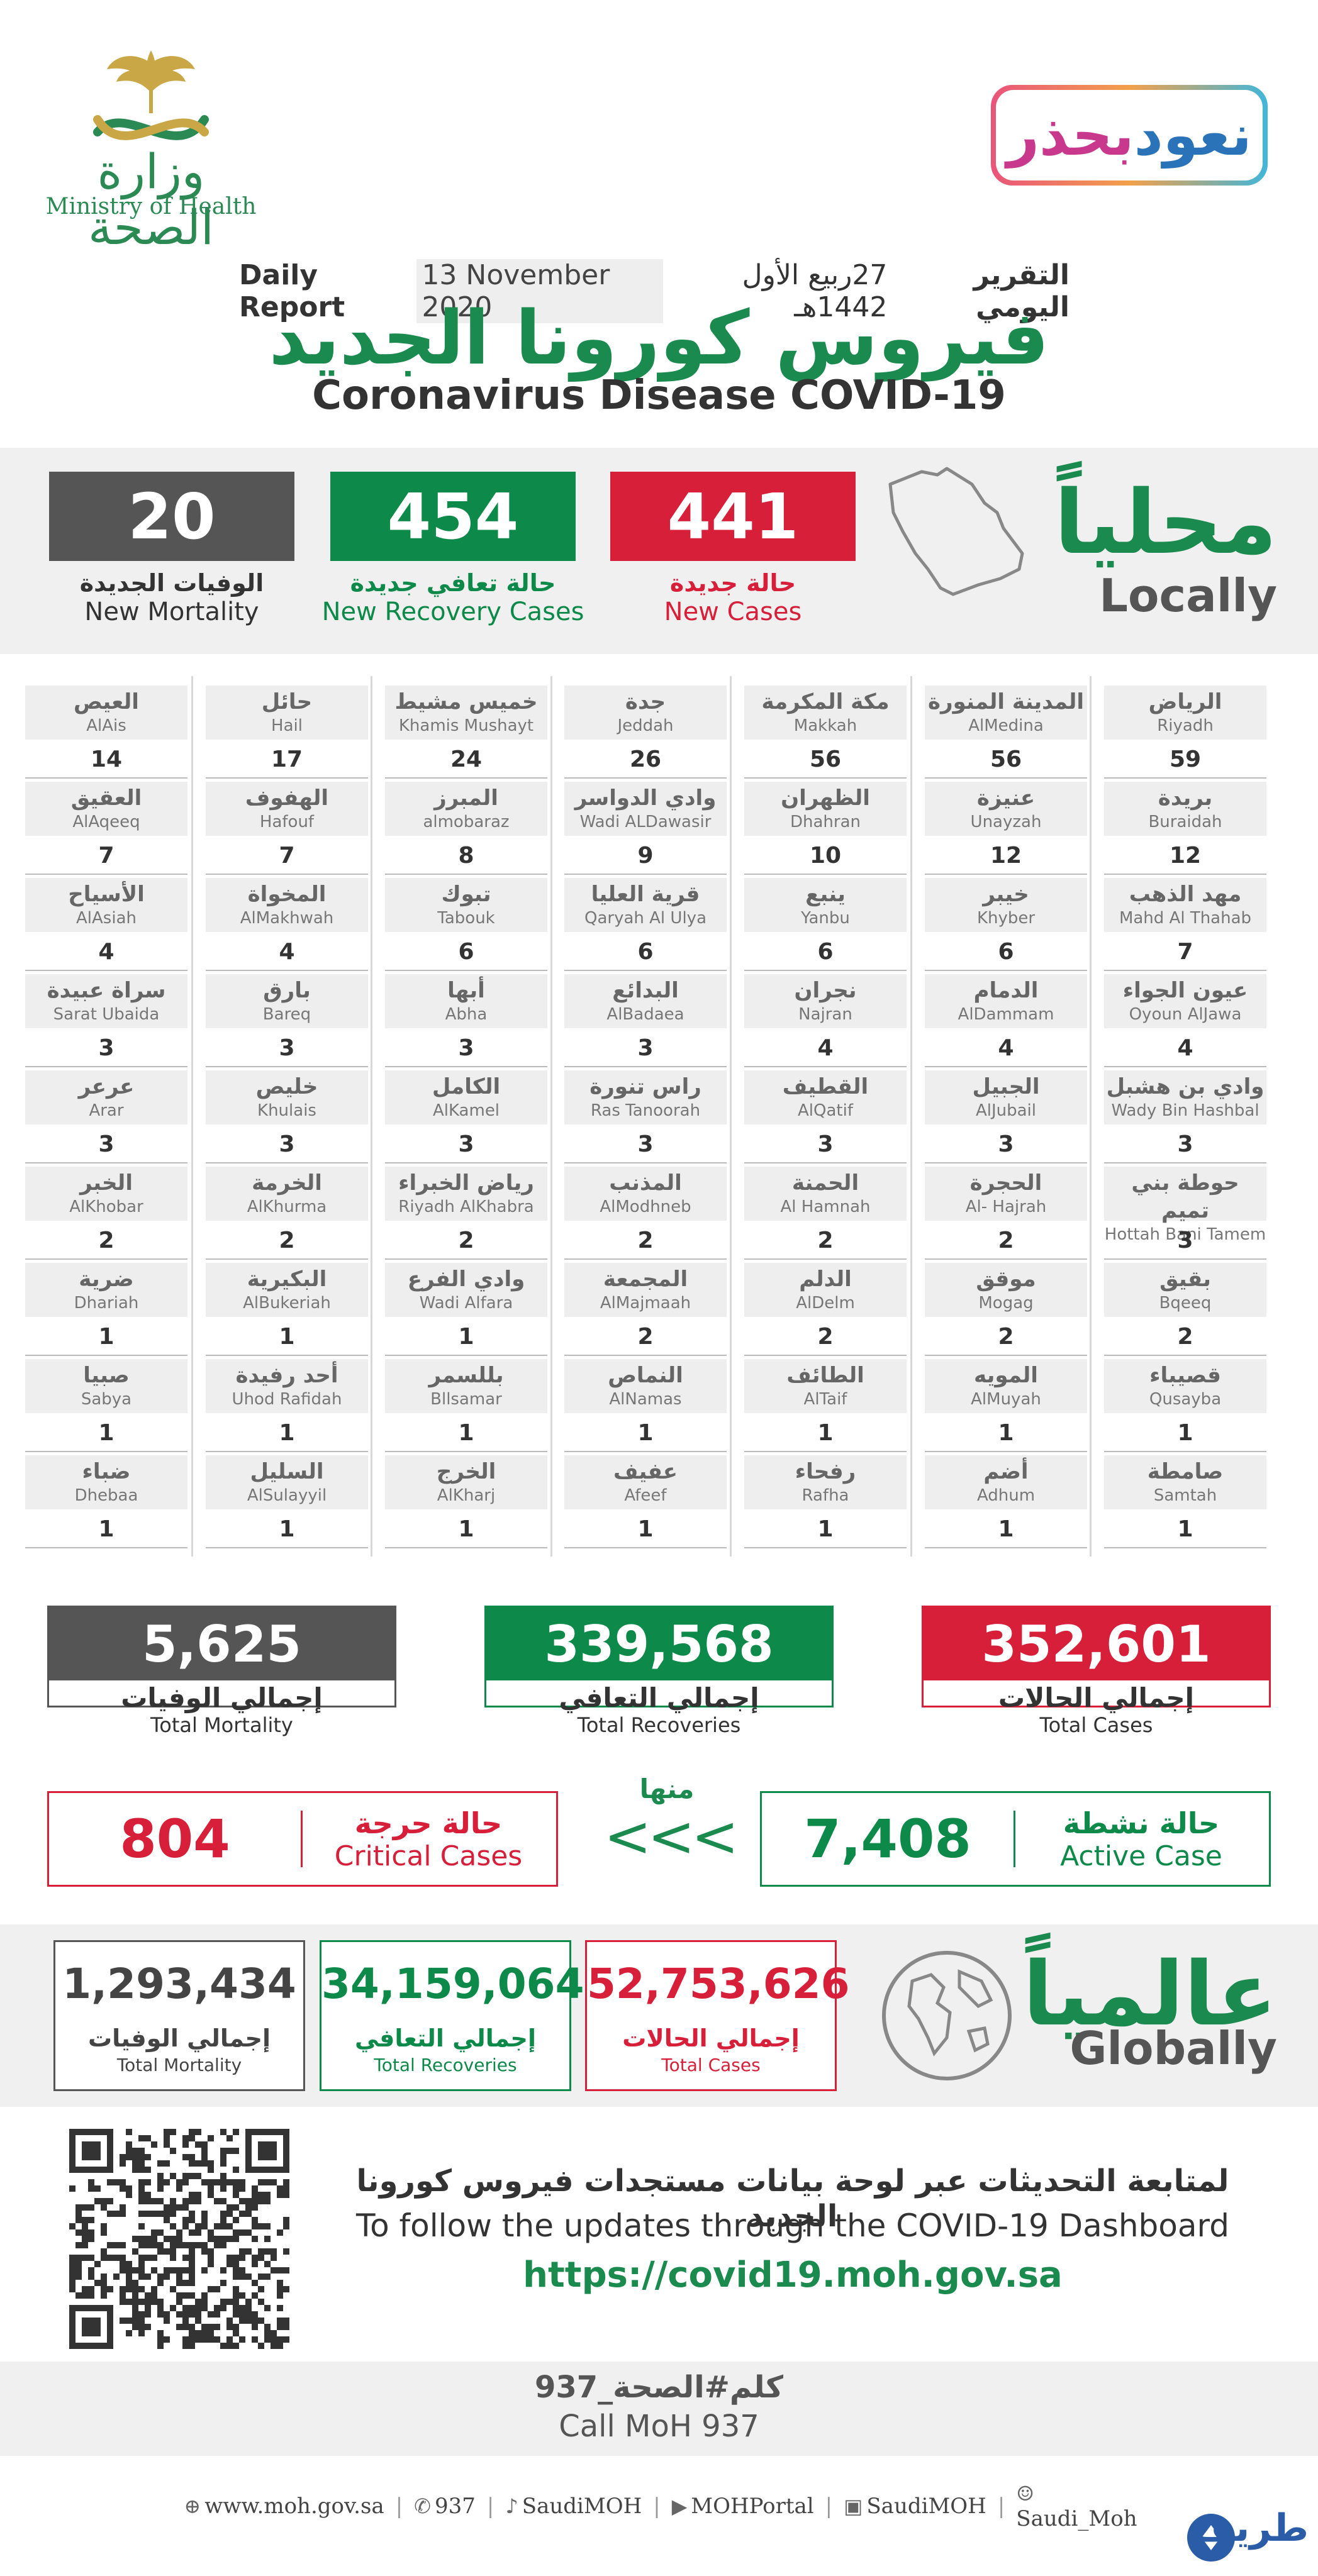 This screenshot has width=1318, height=2576. Describe the element at coordinates (466, 905) in the screenshot. I see `city-cell: تبوك Tabouk` at that location.